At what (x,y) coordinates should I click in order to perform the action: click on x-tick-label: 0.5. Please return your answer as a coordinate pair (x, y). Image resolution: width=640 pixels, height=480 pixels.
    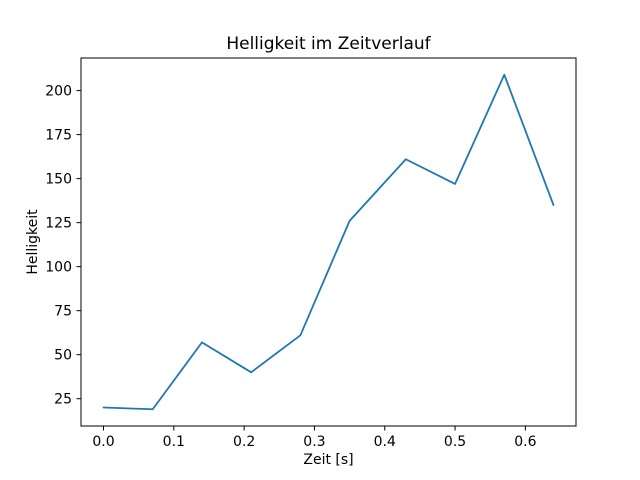
    Looking at the image, I should click on (455, 442).